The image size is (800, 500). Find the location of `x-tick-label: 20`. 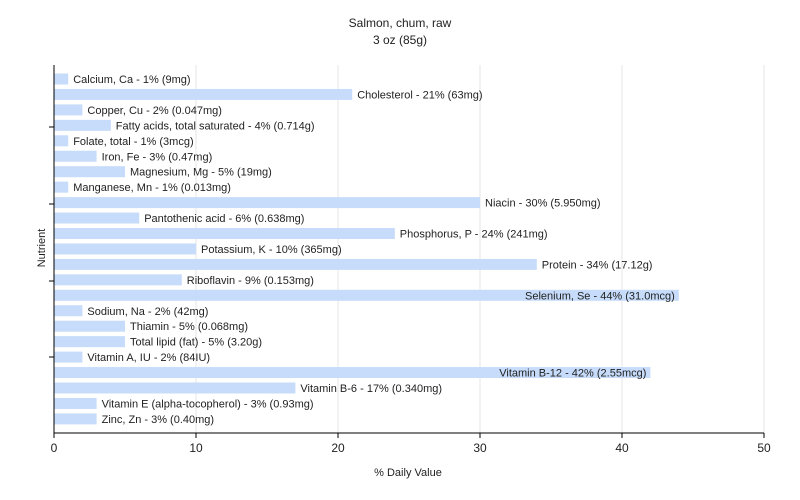

x-tick-label: 20 is located at coordinates (338, 448).